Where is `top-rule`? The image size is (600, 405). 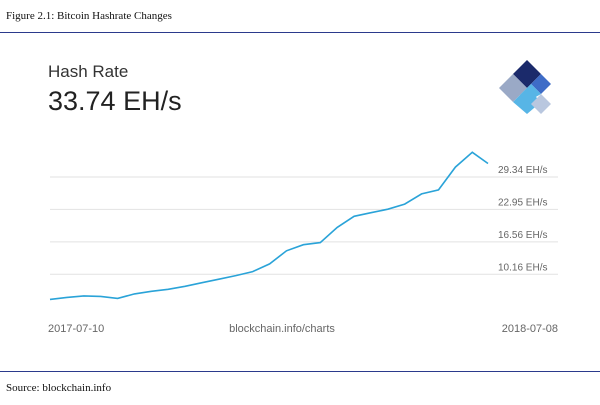 top-rule is located at coordinates (300, 32).